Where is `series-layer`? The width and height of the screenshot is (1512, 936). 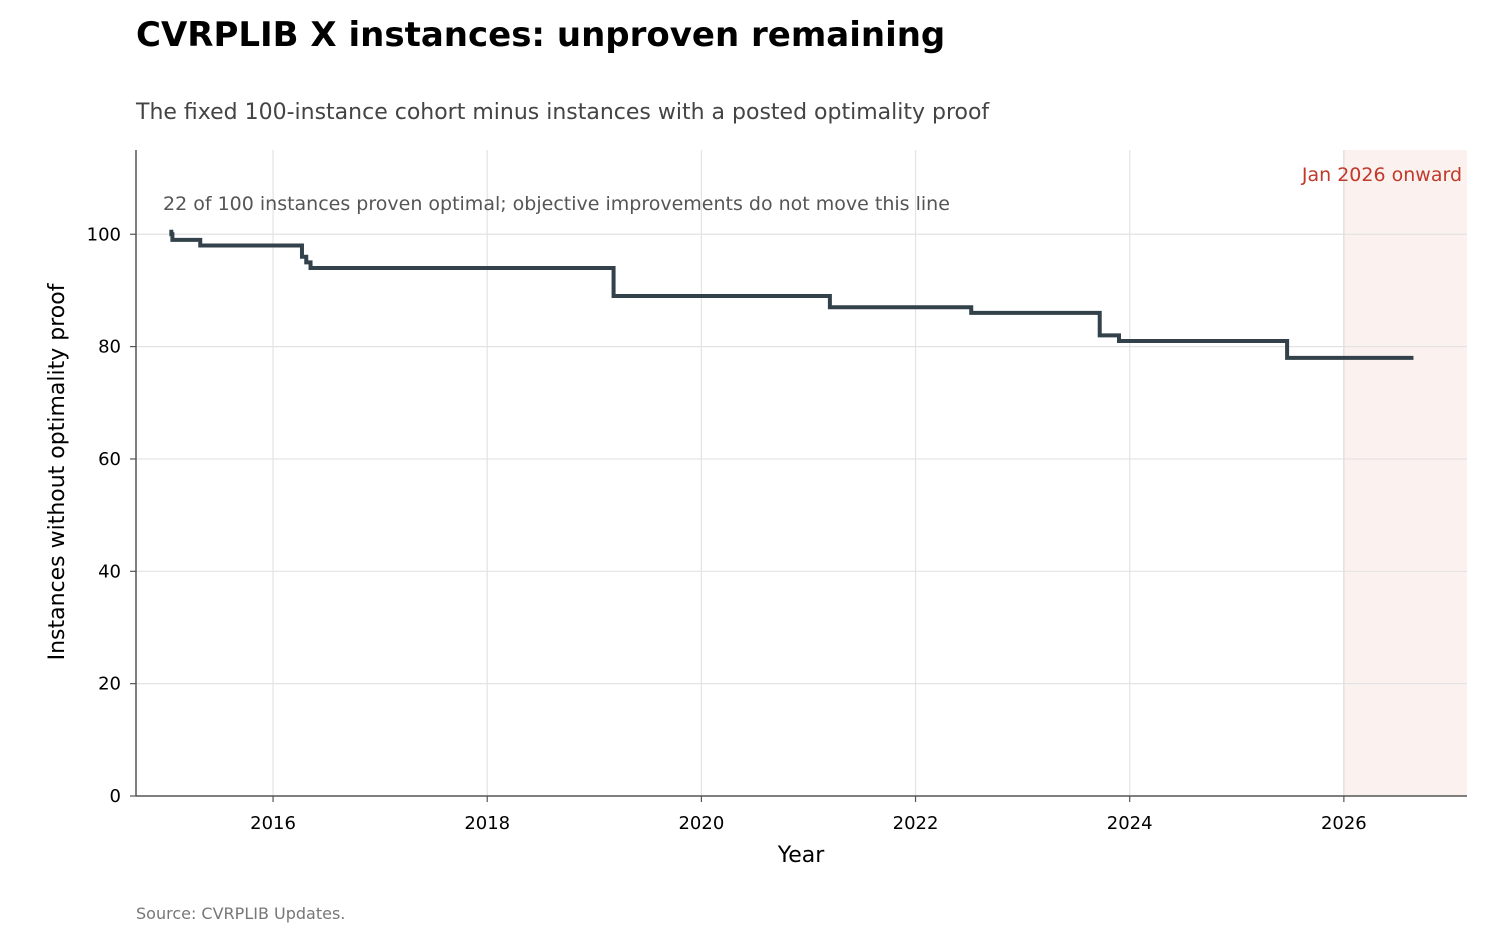 series-layer is located at coordinates (791, 294).